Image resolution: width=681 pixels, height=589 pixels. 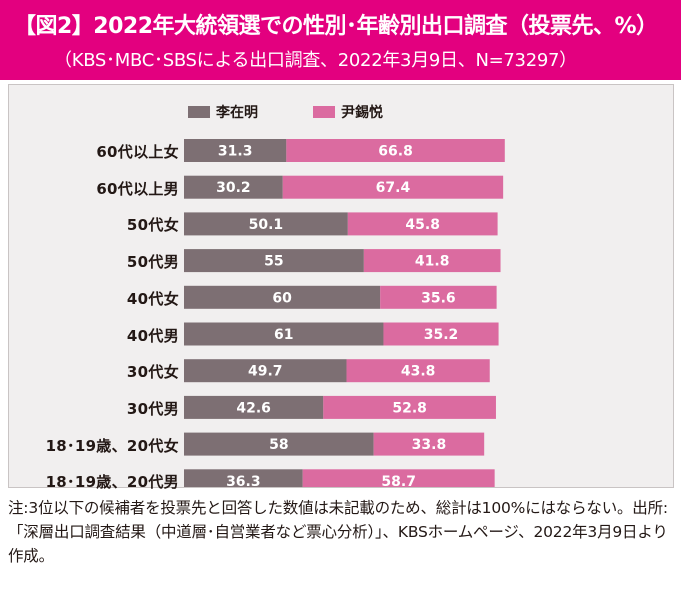 I want to click on data-label: 67.4, so click(x=393, y=188).